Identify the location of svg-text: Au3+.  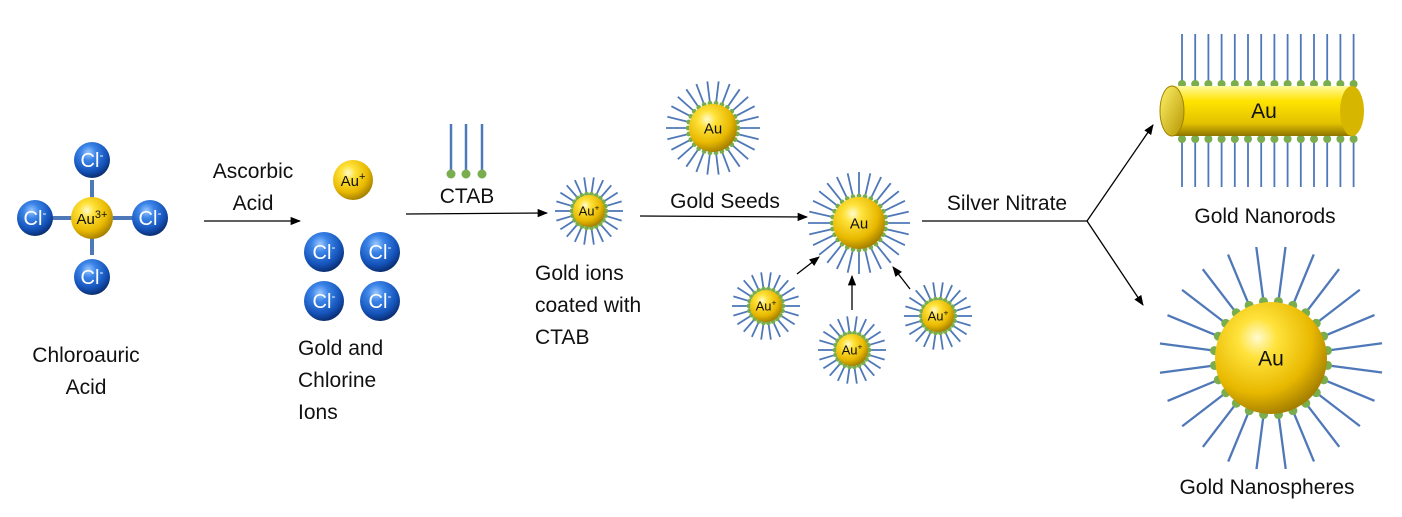
(92, 218).